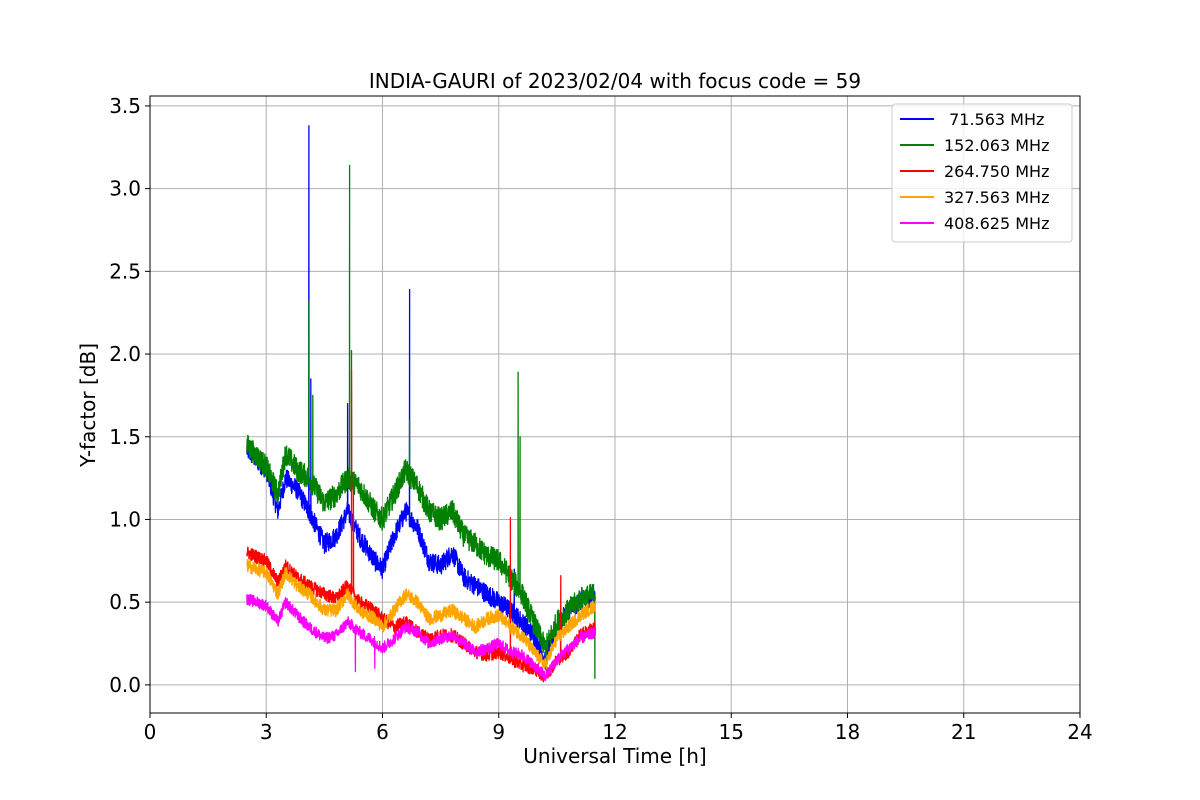  What do you see at coordinates (382, 732) in the screenshot?
I see `x-tick-label: 6` at bounding box center [382, 732].